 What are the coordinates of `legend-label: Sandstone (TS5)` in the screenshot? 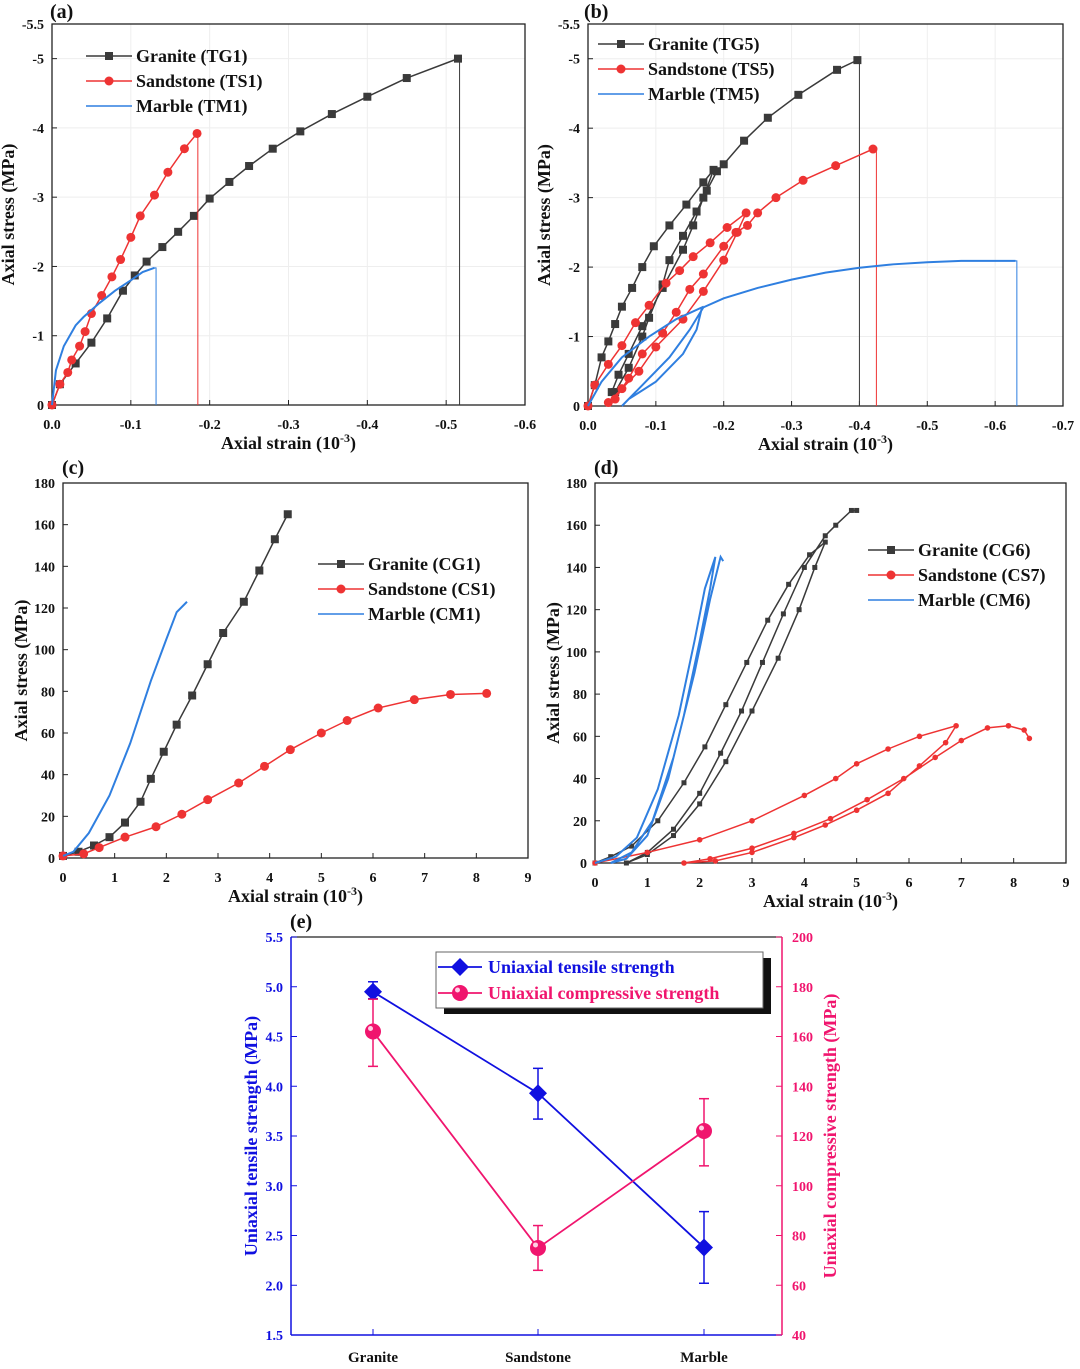 It's located at (711, 69).